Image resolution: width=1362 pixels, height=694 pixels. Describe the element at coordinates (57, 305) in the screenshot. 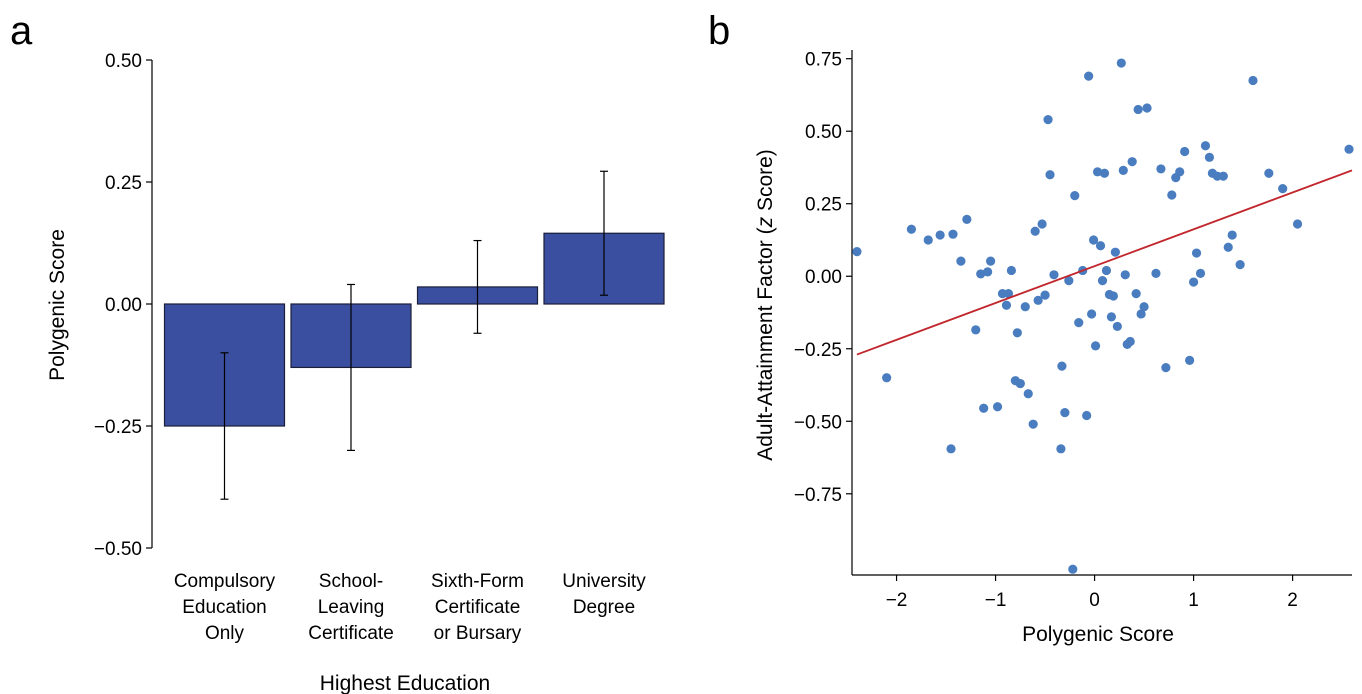

I see `panel-a-y-axis-title: Polygenic Score` at that location.